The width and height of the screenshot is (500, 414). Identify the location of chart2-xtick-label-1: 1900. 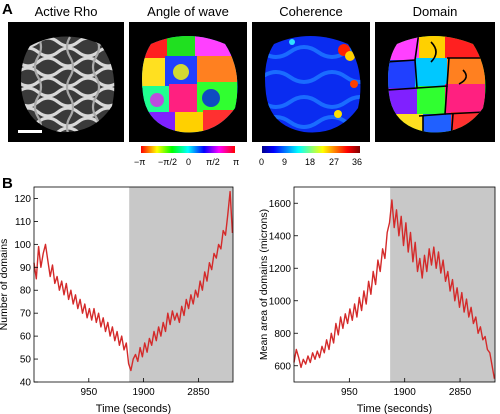
(405, 392).